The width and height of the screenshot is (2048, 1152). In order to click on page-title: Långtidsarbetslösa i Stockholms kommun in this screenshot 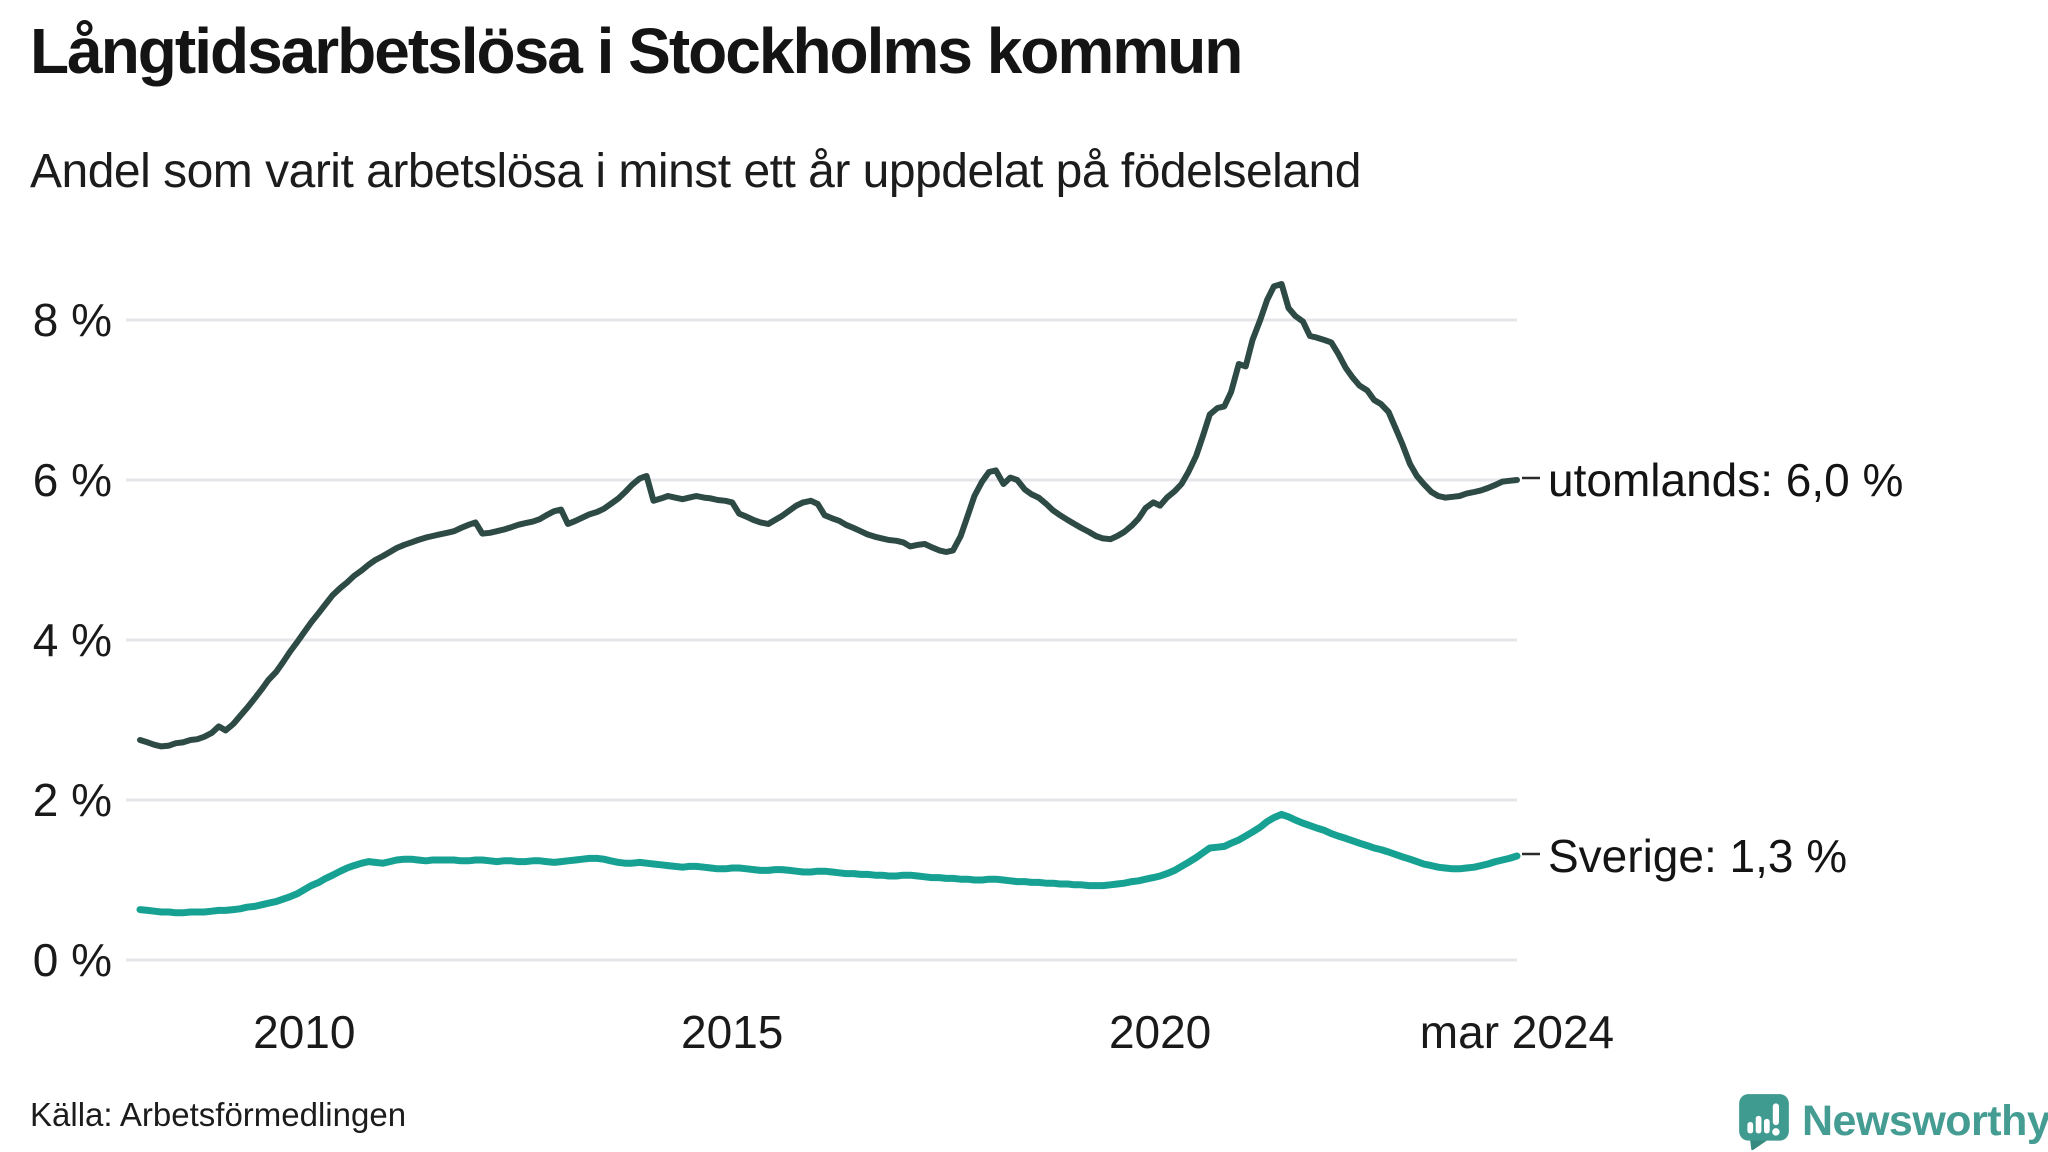, I will do `click(636, 51)`.